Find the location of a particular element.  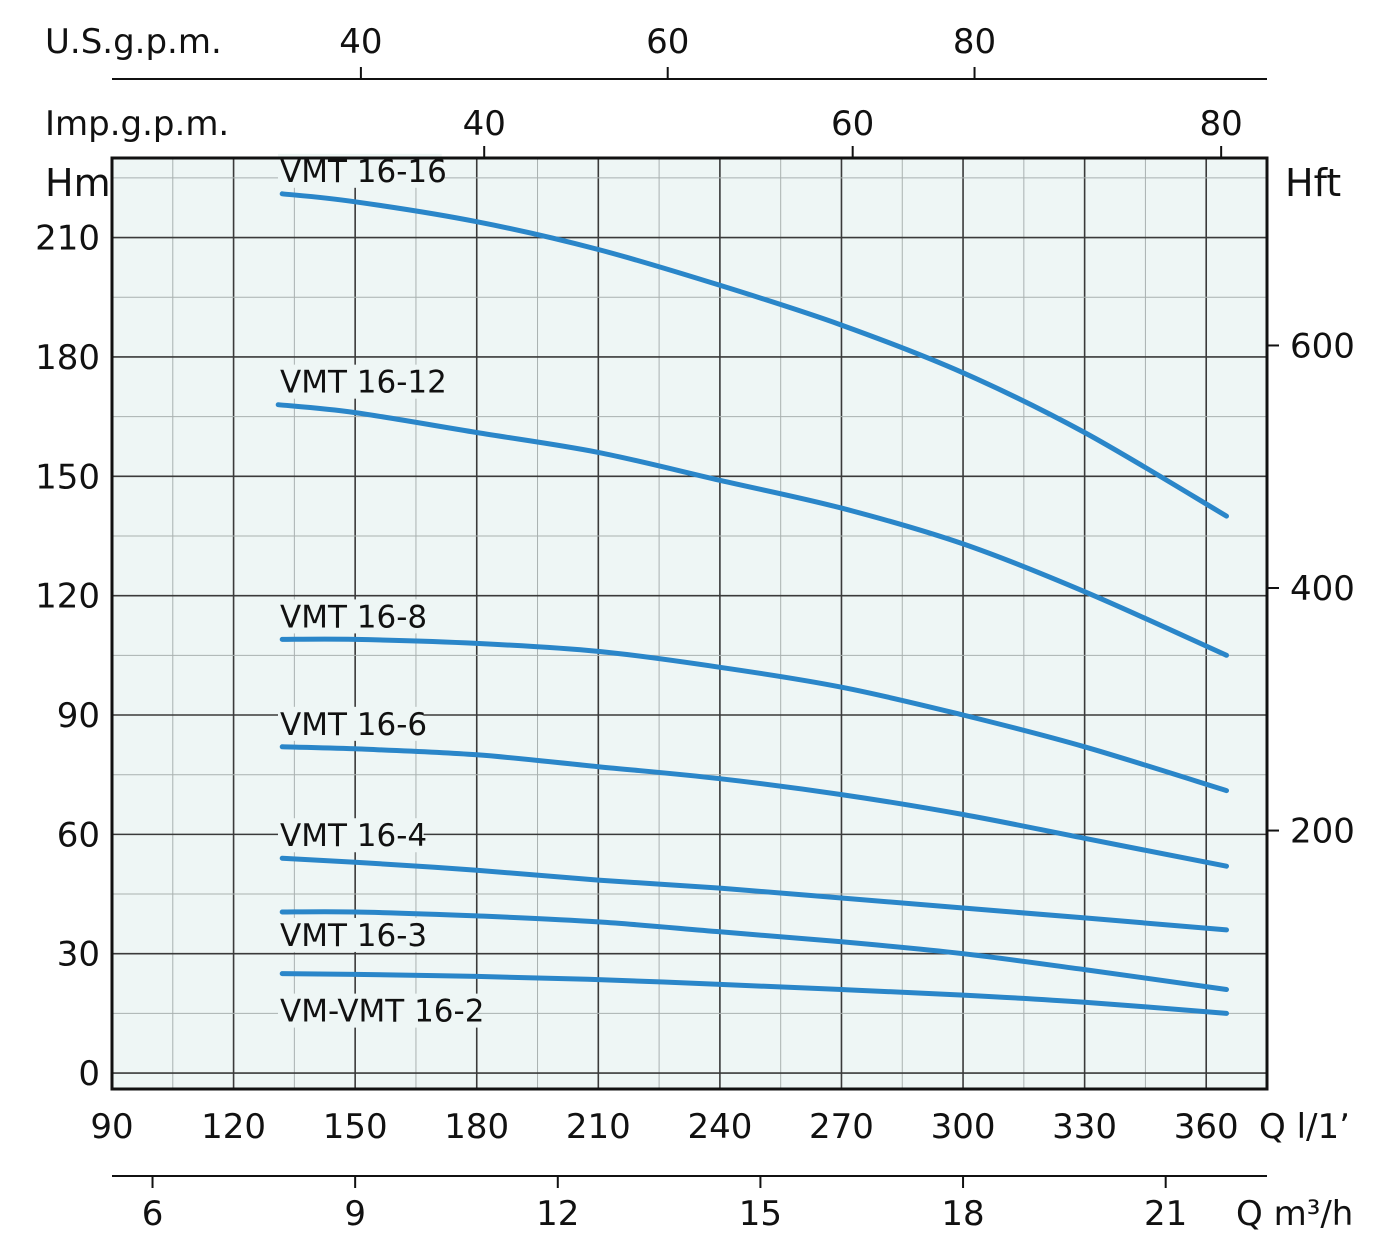

curve-label: VM-VMT 16-2 is located at coordinates (382, 1012).